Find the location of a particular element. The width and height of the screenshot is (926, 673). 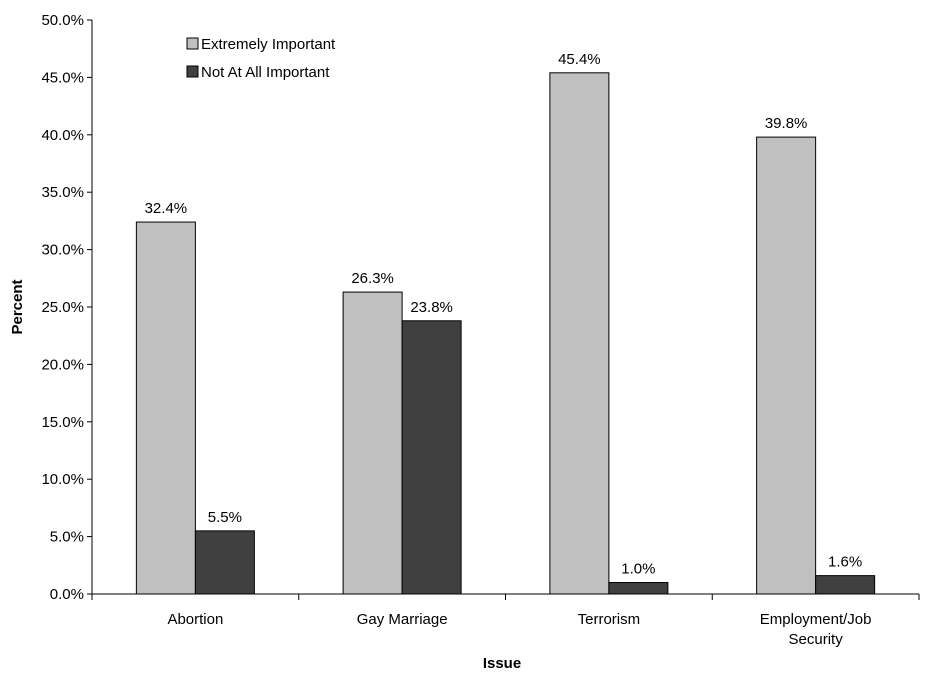

data-label-terrorism-not-at-all-important: 1.0% is located at coordinates (638, 569).